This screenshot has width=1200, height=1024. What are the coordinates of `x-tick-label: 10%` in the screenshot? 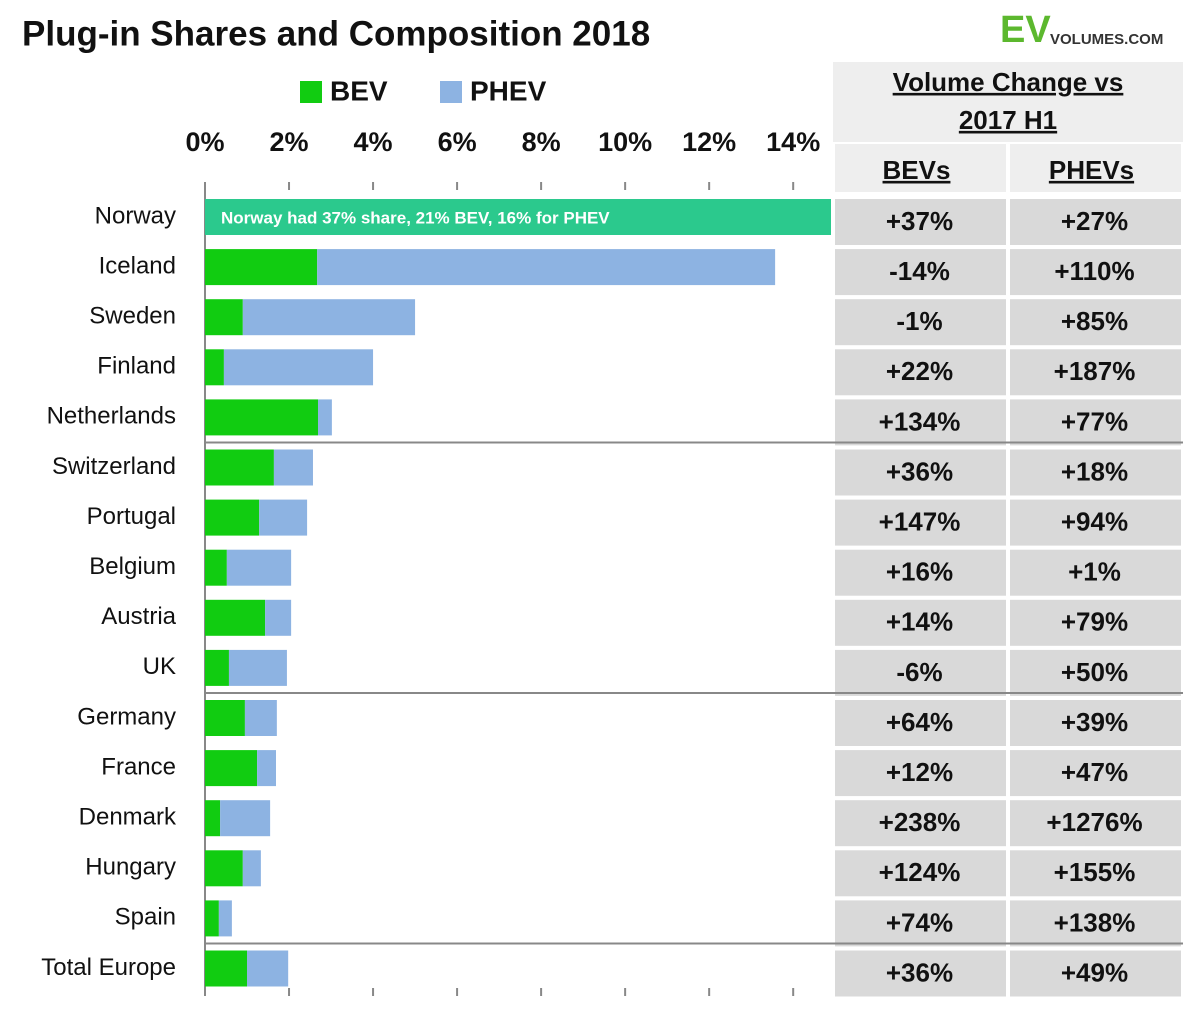 It's located at (625, 142).